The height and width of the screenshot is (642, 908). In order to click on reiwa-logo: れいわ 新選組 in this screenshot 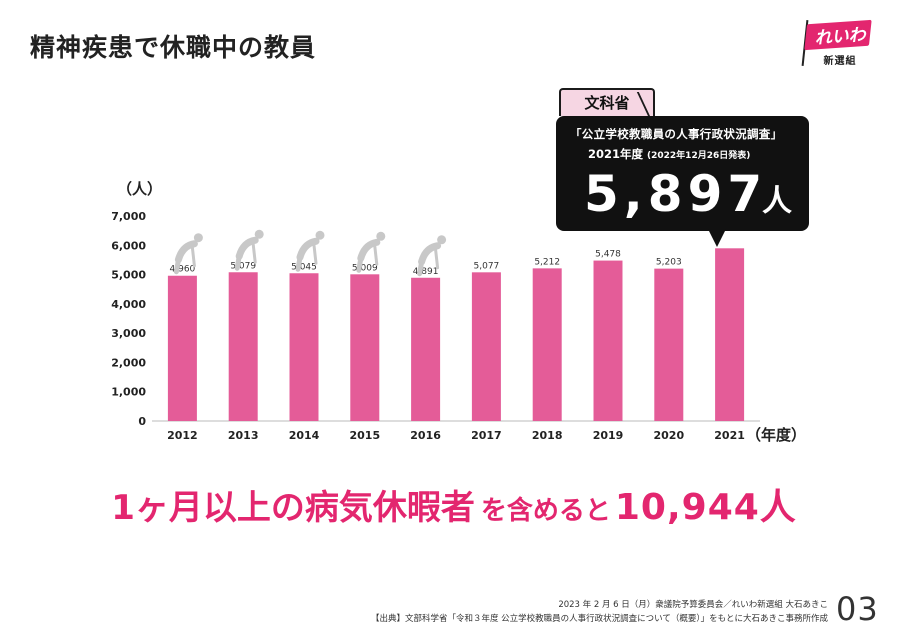, I will do `click(837, 47)`.